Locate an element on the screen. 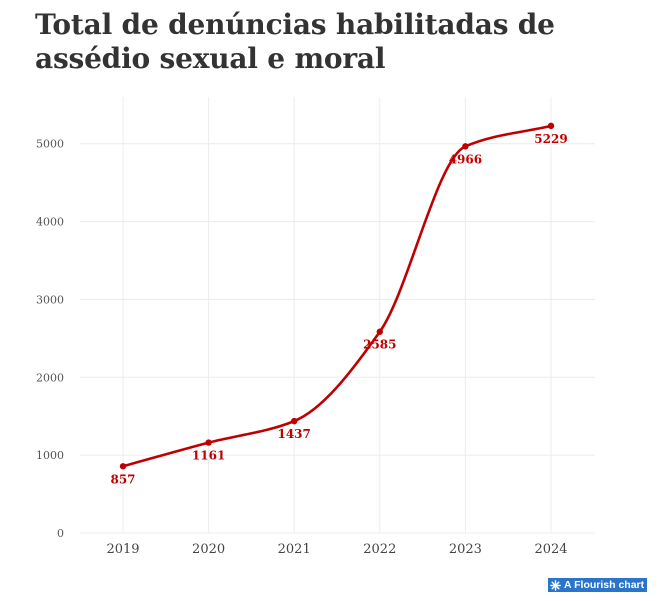  y-tick-label: 5000 is located at coordinates (50, 144).